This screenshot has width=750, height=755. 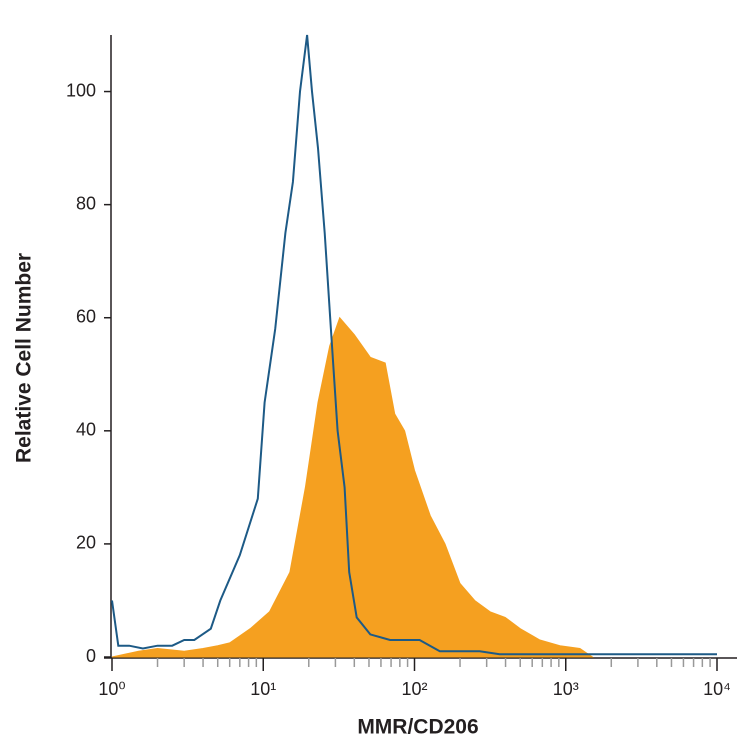 What do you see at coordinates (86, 203) in the screenshot?
I see `y-tick-label: 80` at bounding box center [86, 203].